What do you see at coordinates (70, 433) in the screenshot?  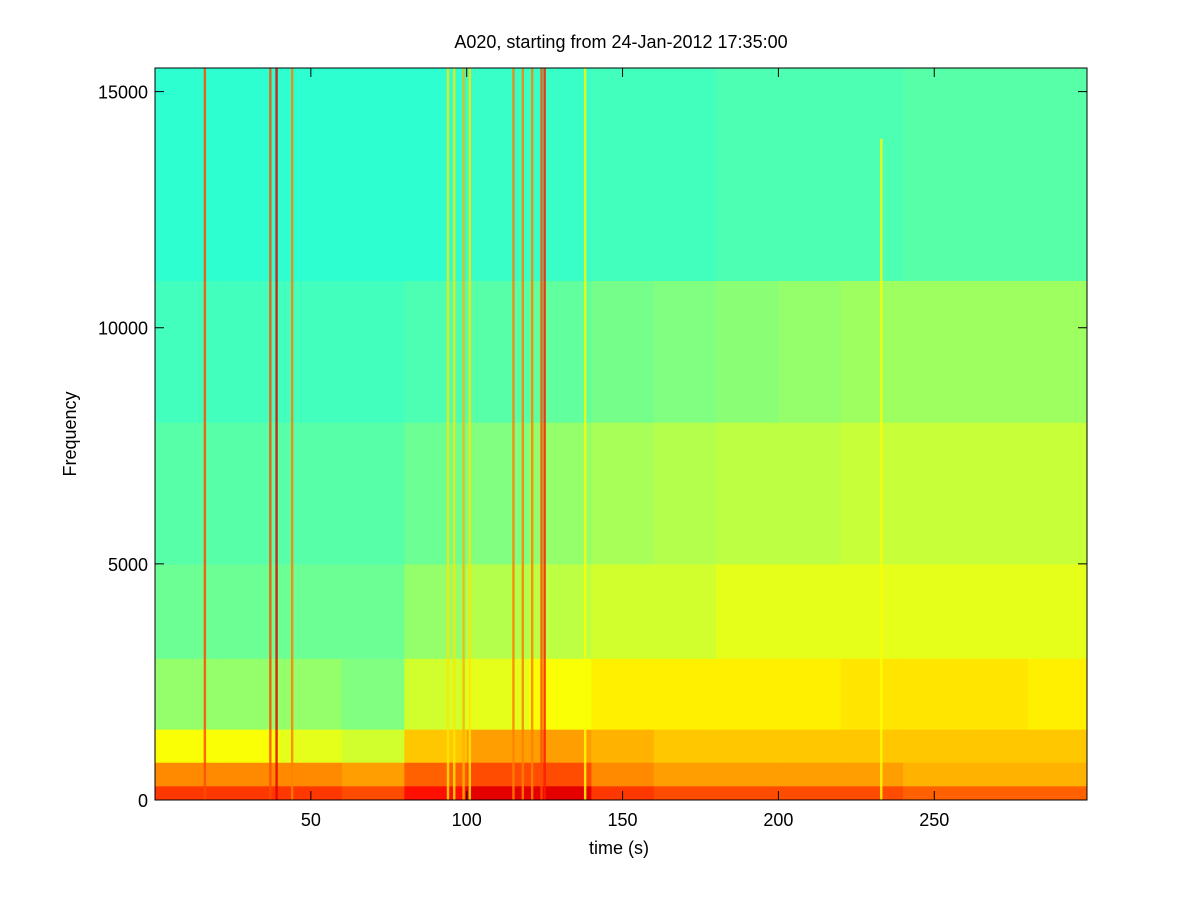 I see `y-axis-label: Frequency` at bounding box center [70, 433].